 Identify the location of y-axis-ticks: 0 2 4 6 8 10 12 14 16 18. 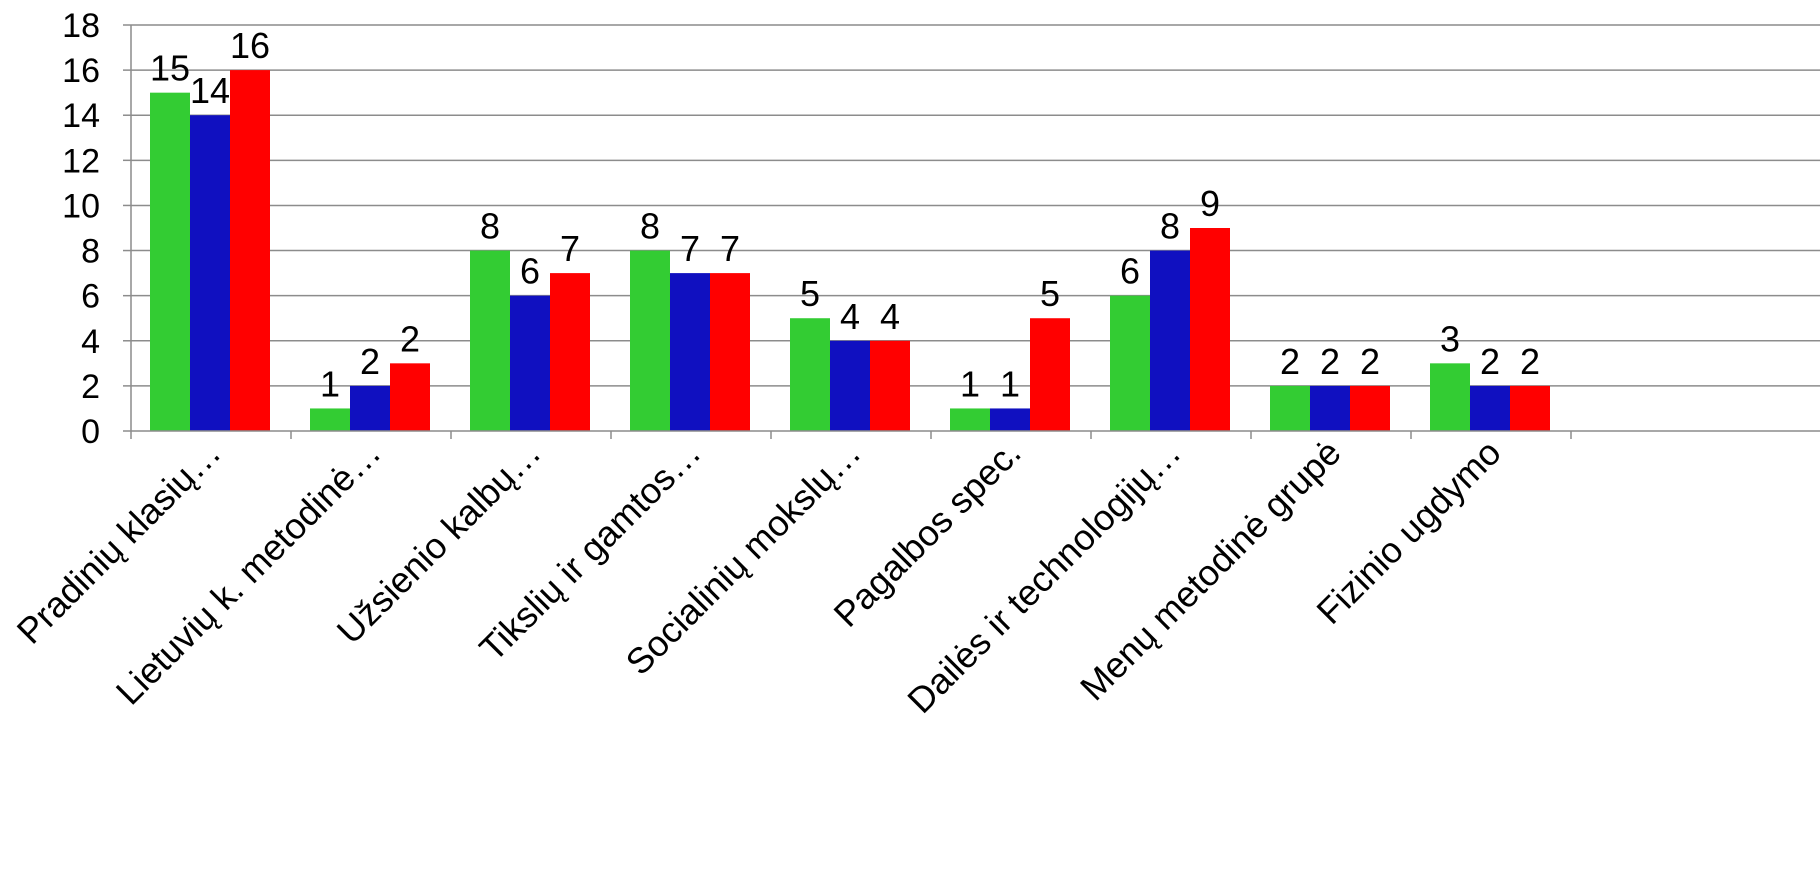
(81, 229).